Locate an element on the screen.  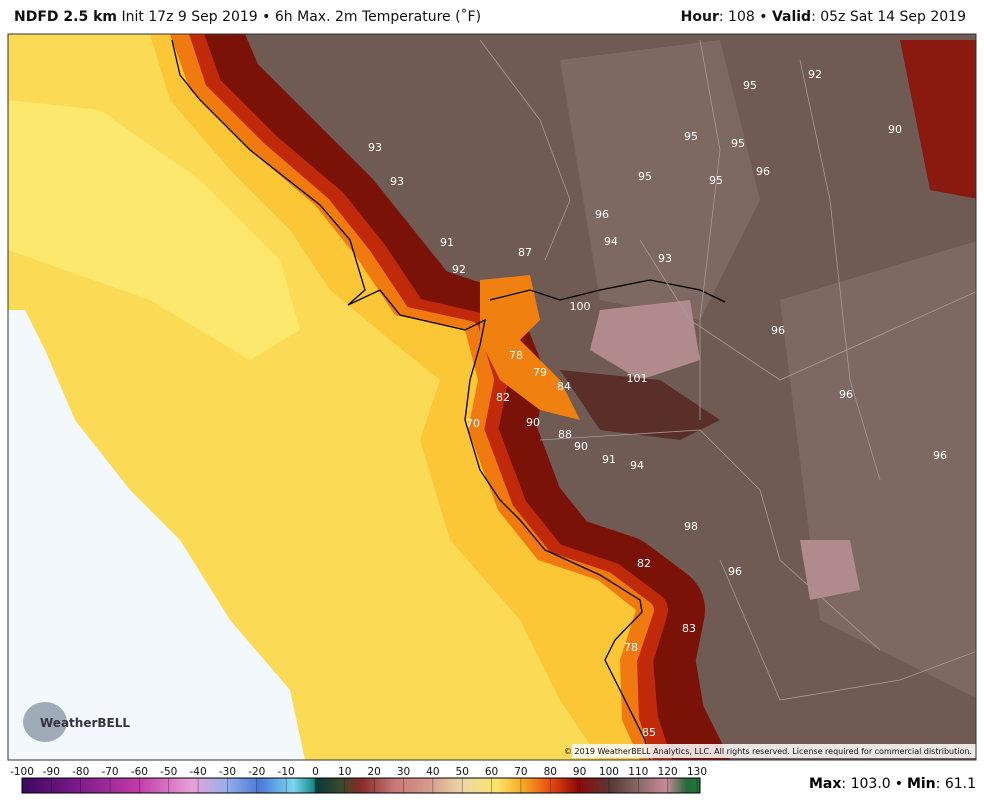
valid: : 05z Sat 14 Sep 2019 is located at coordinates (888, 17).